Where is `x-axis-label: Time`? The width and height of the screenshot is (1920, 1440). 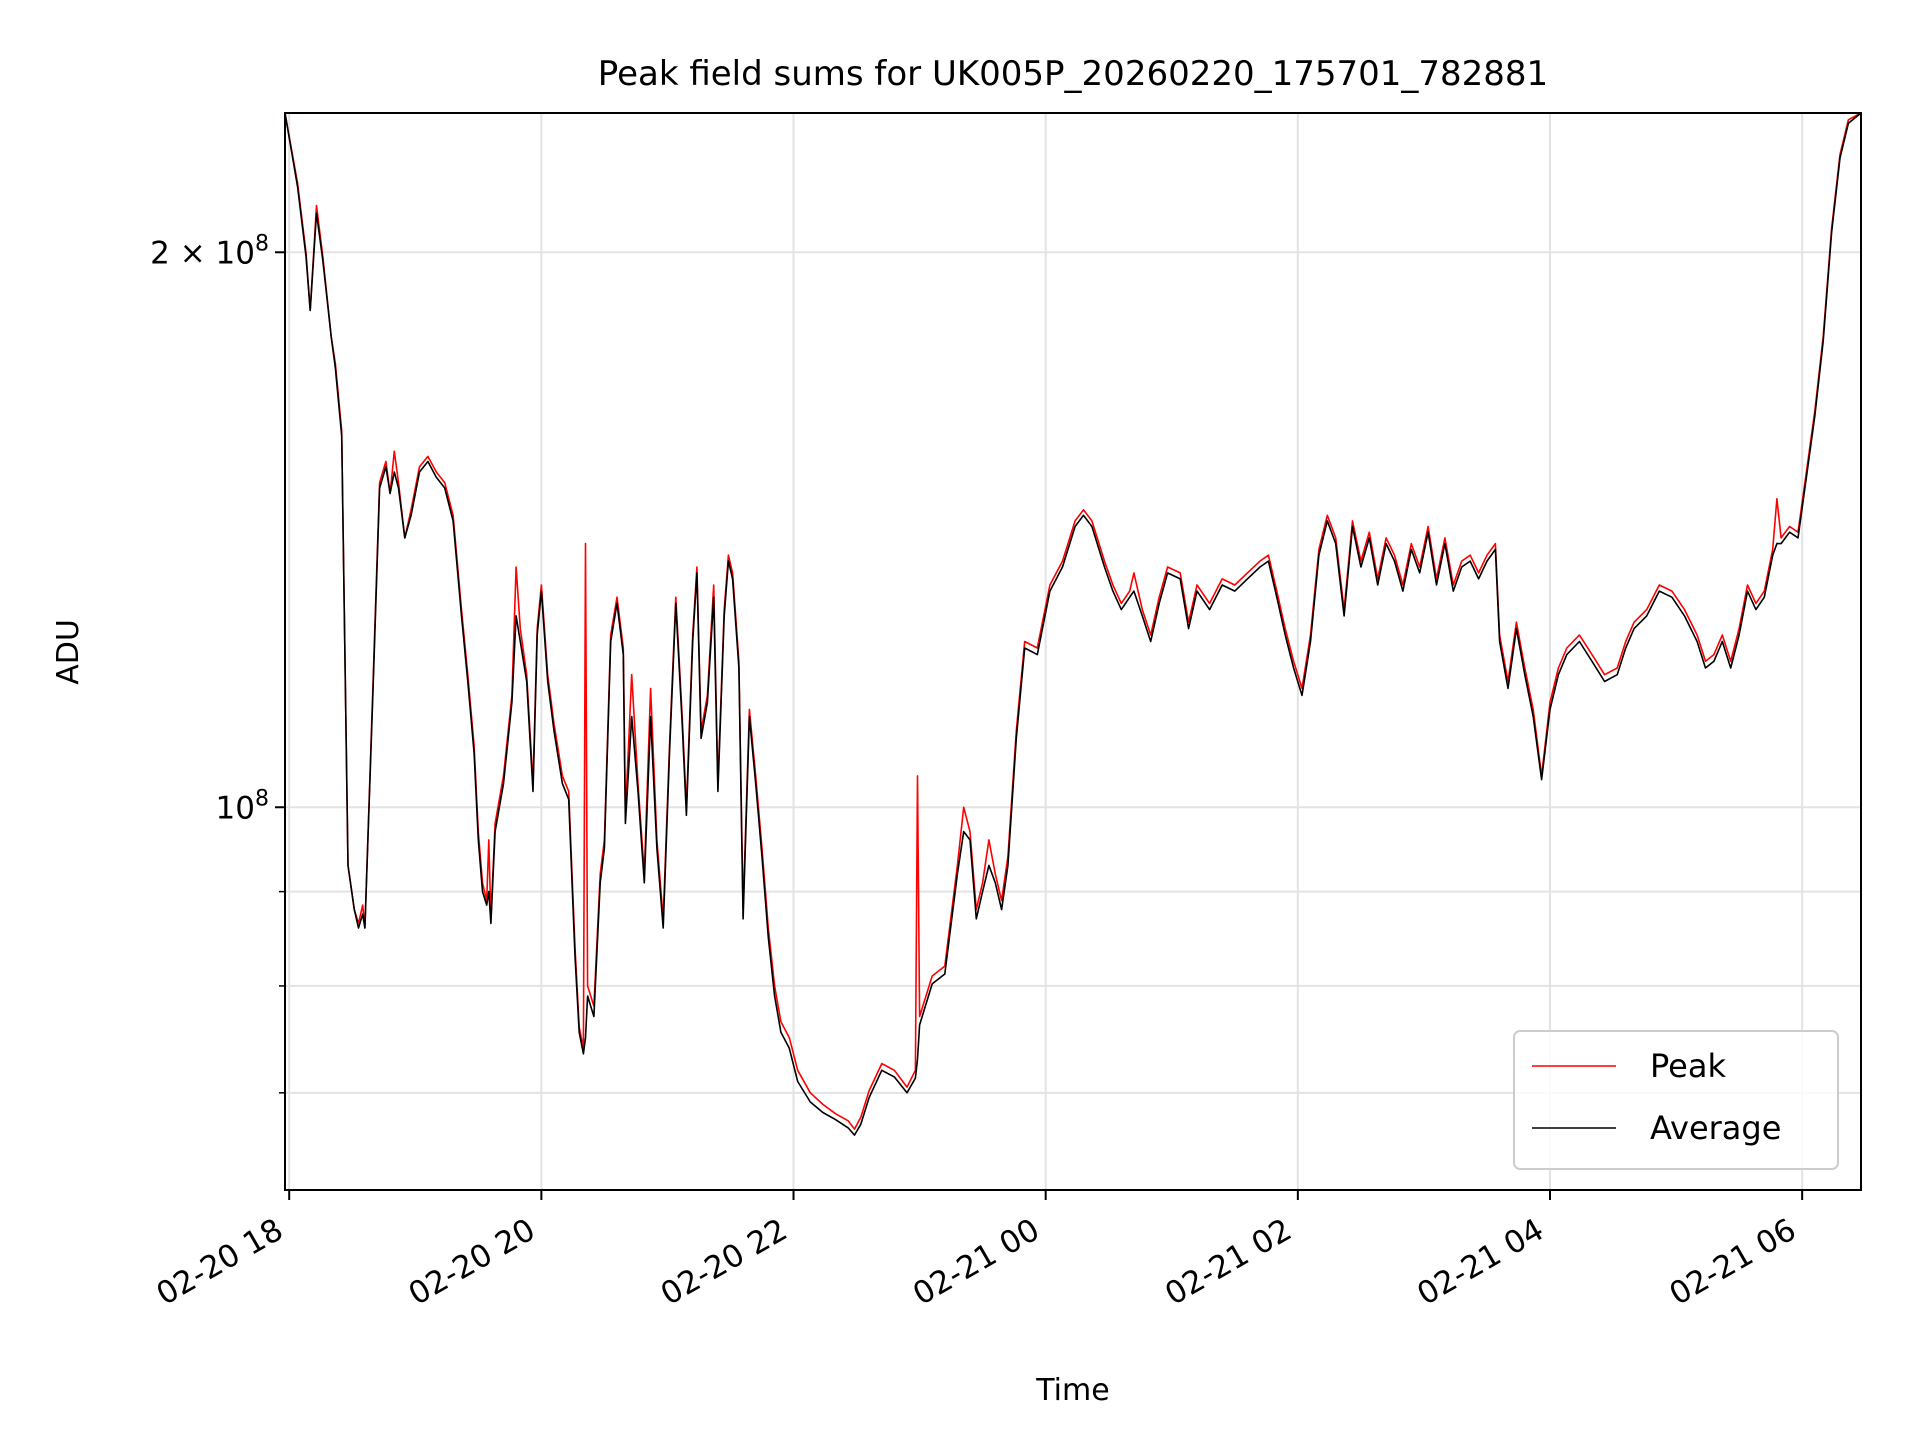
x-axis-label: Time is located at coordinates (1072, 1390).